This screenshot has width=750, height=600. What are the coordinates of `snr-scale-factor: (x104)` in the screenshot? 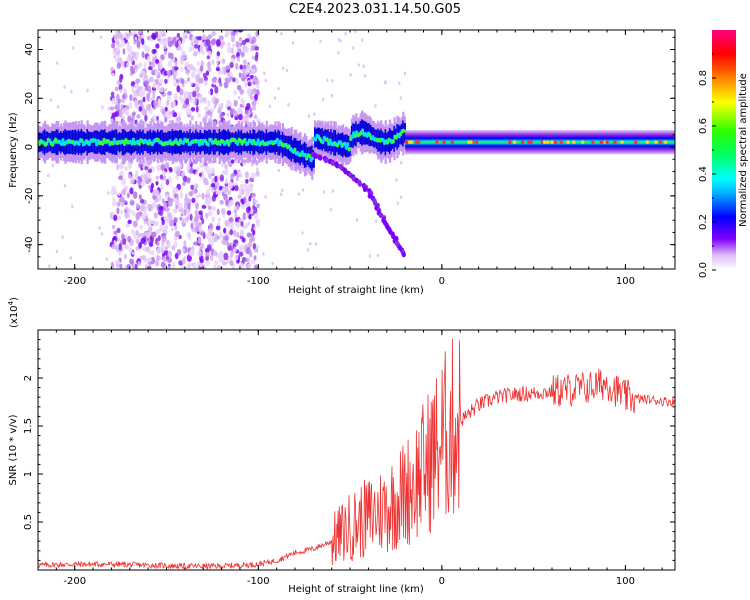 It's located at (13, 312).